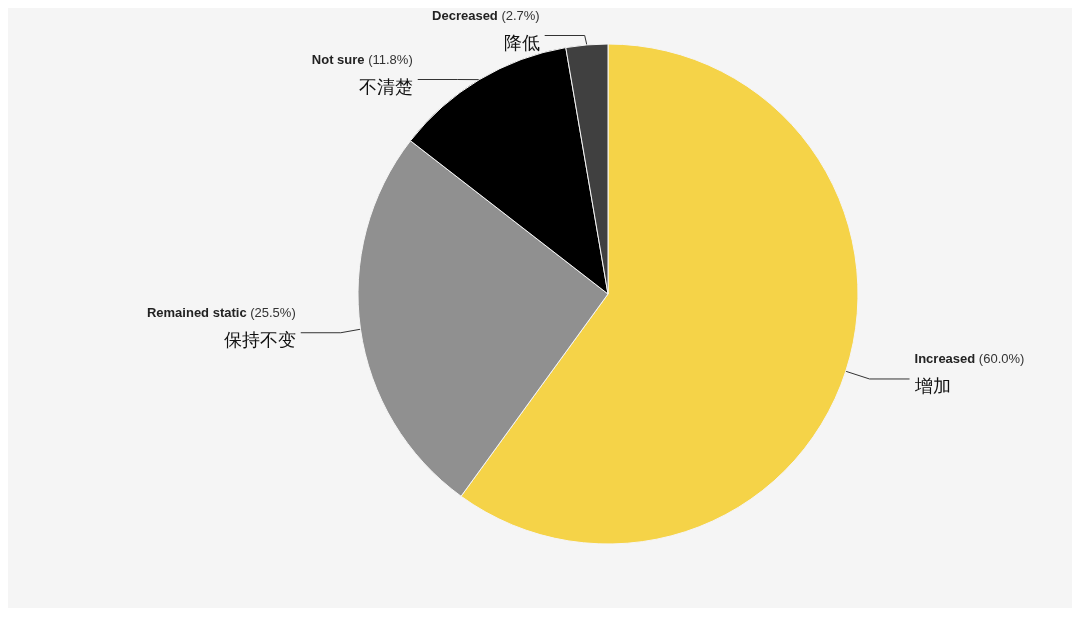 This screenshot has width=1080, height=617. What do you see at coordinates (521, 42) in the screenshot?
I see `text: 降低` at bounding box center [521, 42].